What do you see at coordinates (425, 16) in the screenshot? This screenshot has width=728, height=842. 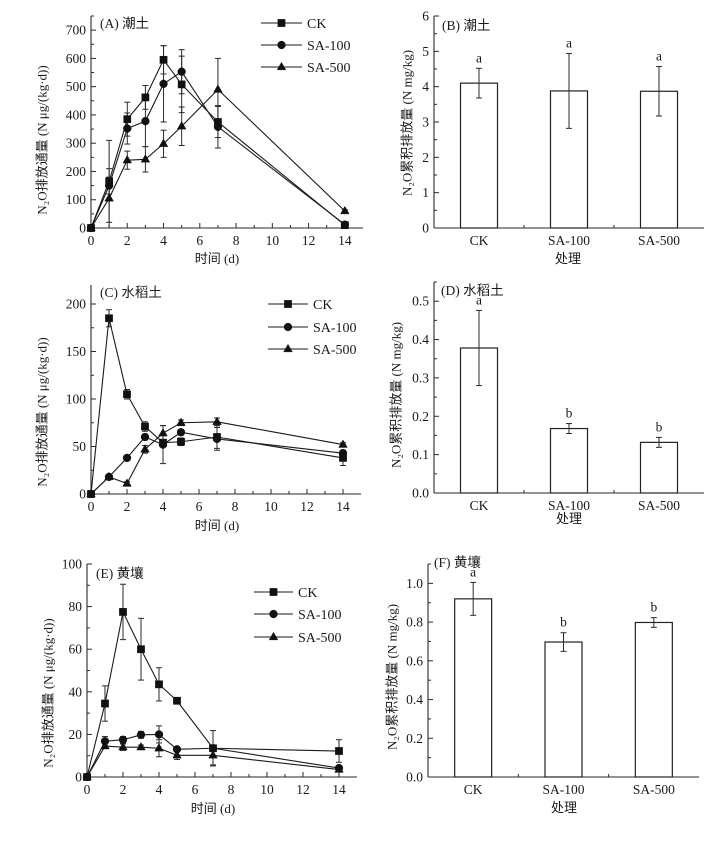 I see `y-tick-label: 6` at bounding box center [425, 16].